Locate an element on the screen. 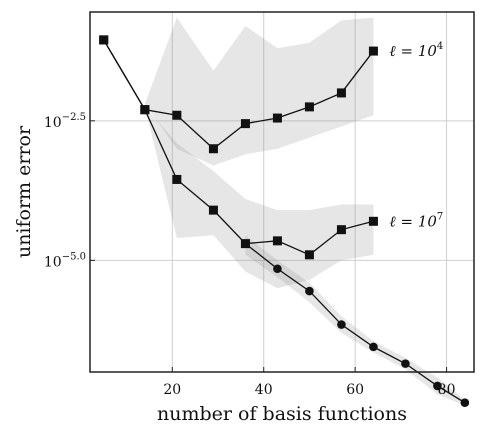  y-tick-label: 10−5.0 is located at coordinates (65, 260).